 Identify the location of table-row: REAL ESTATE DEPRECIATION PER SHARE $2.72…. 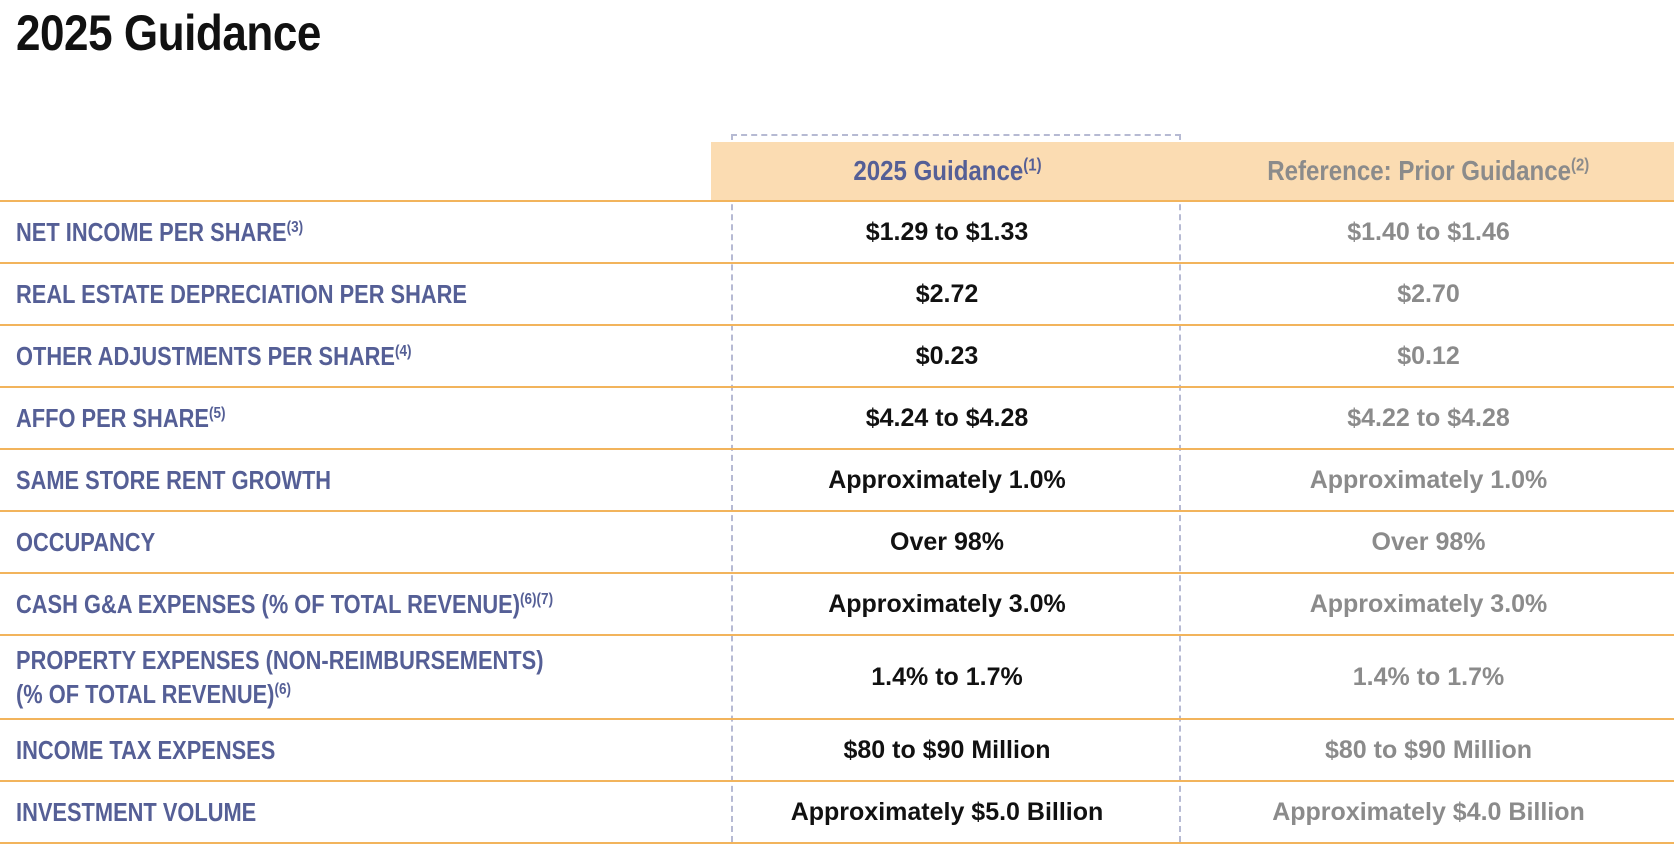
(837, 295).